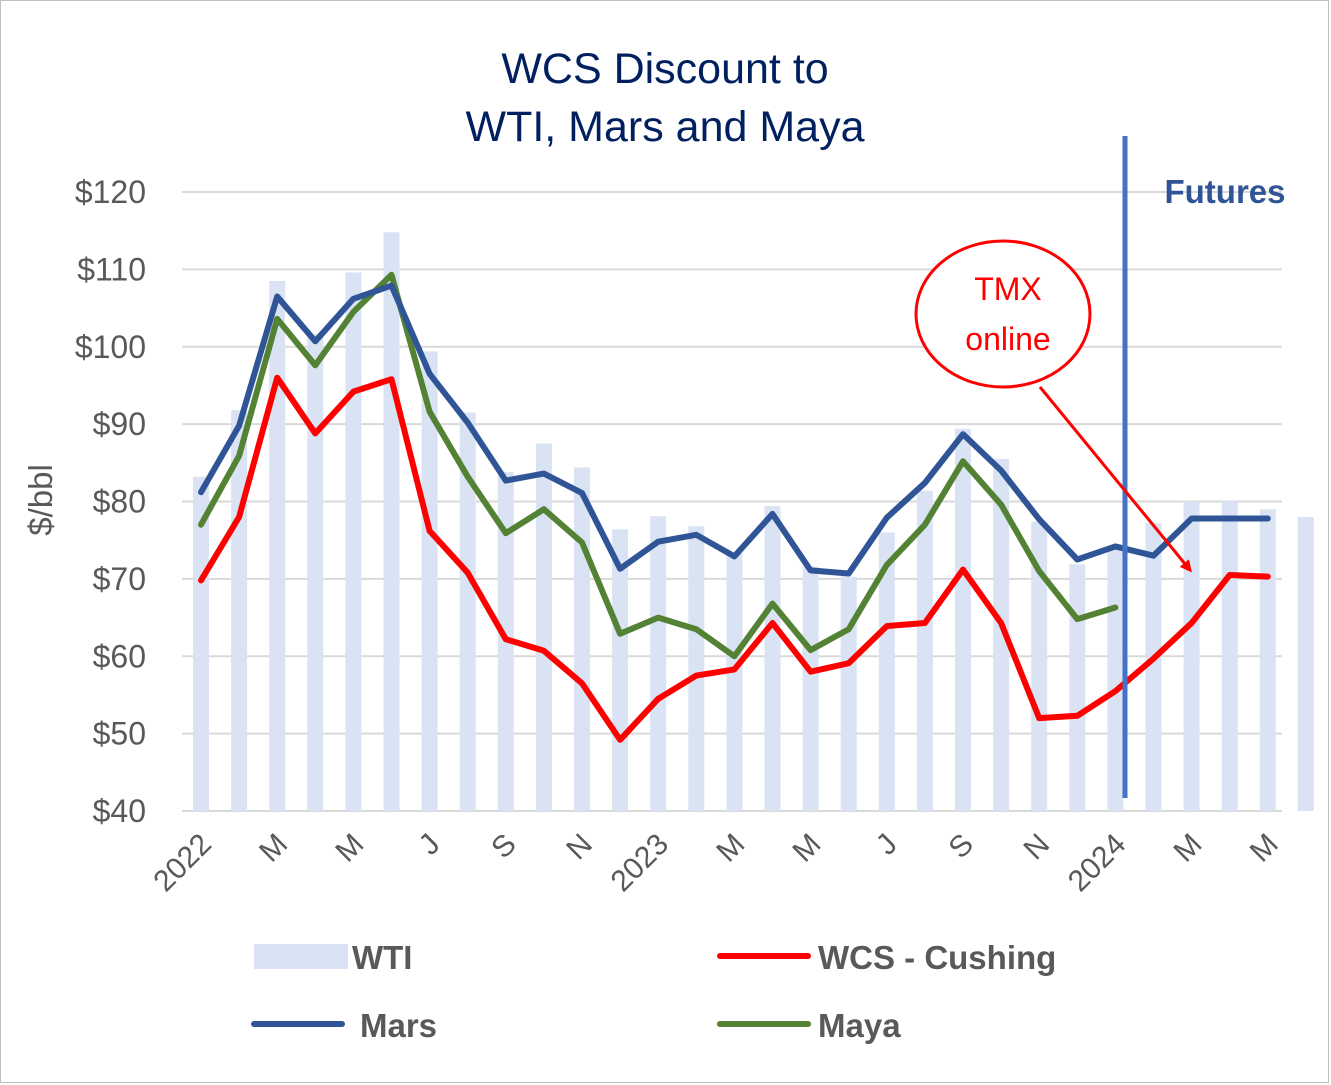  What do you see at coordinates (807, 848) in the screenshot?
I see `x-tick-label-2023-05: M` at bounding box center [807, 848].